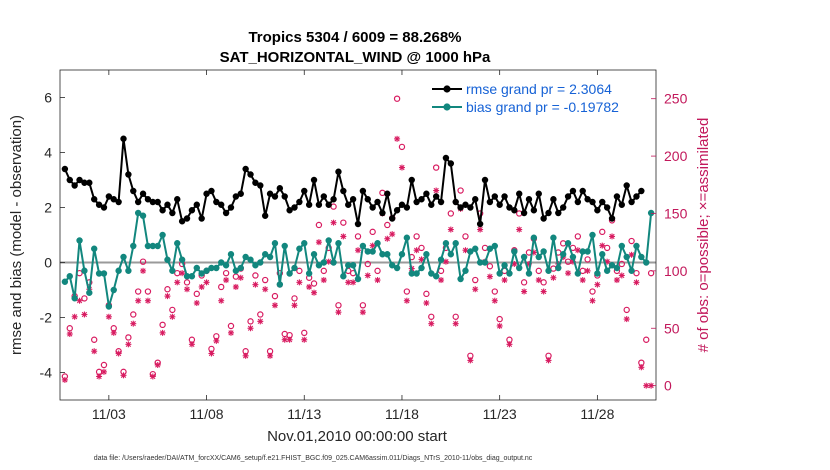  Describe the element at coordinates (48, 98) in the screenshot. I see `y-tick-label: 6` at that location.